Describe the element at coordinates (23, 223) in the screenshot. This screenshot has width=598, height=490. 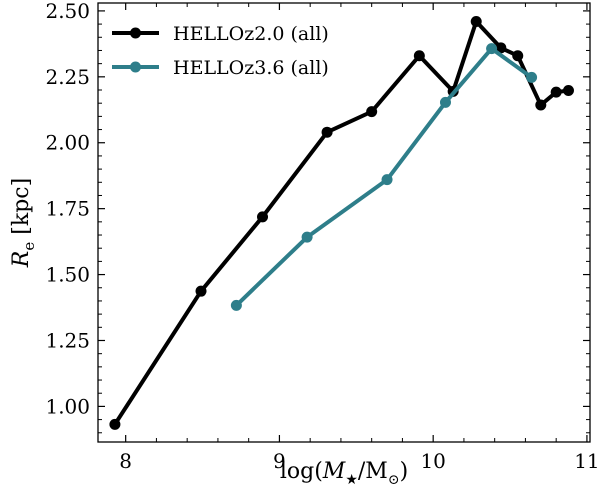
I see `y-axis-label: Re [kpc]` at that location.